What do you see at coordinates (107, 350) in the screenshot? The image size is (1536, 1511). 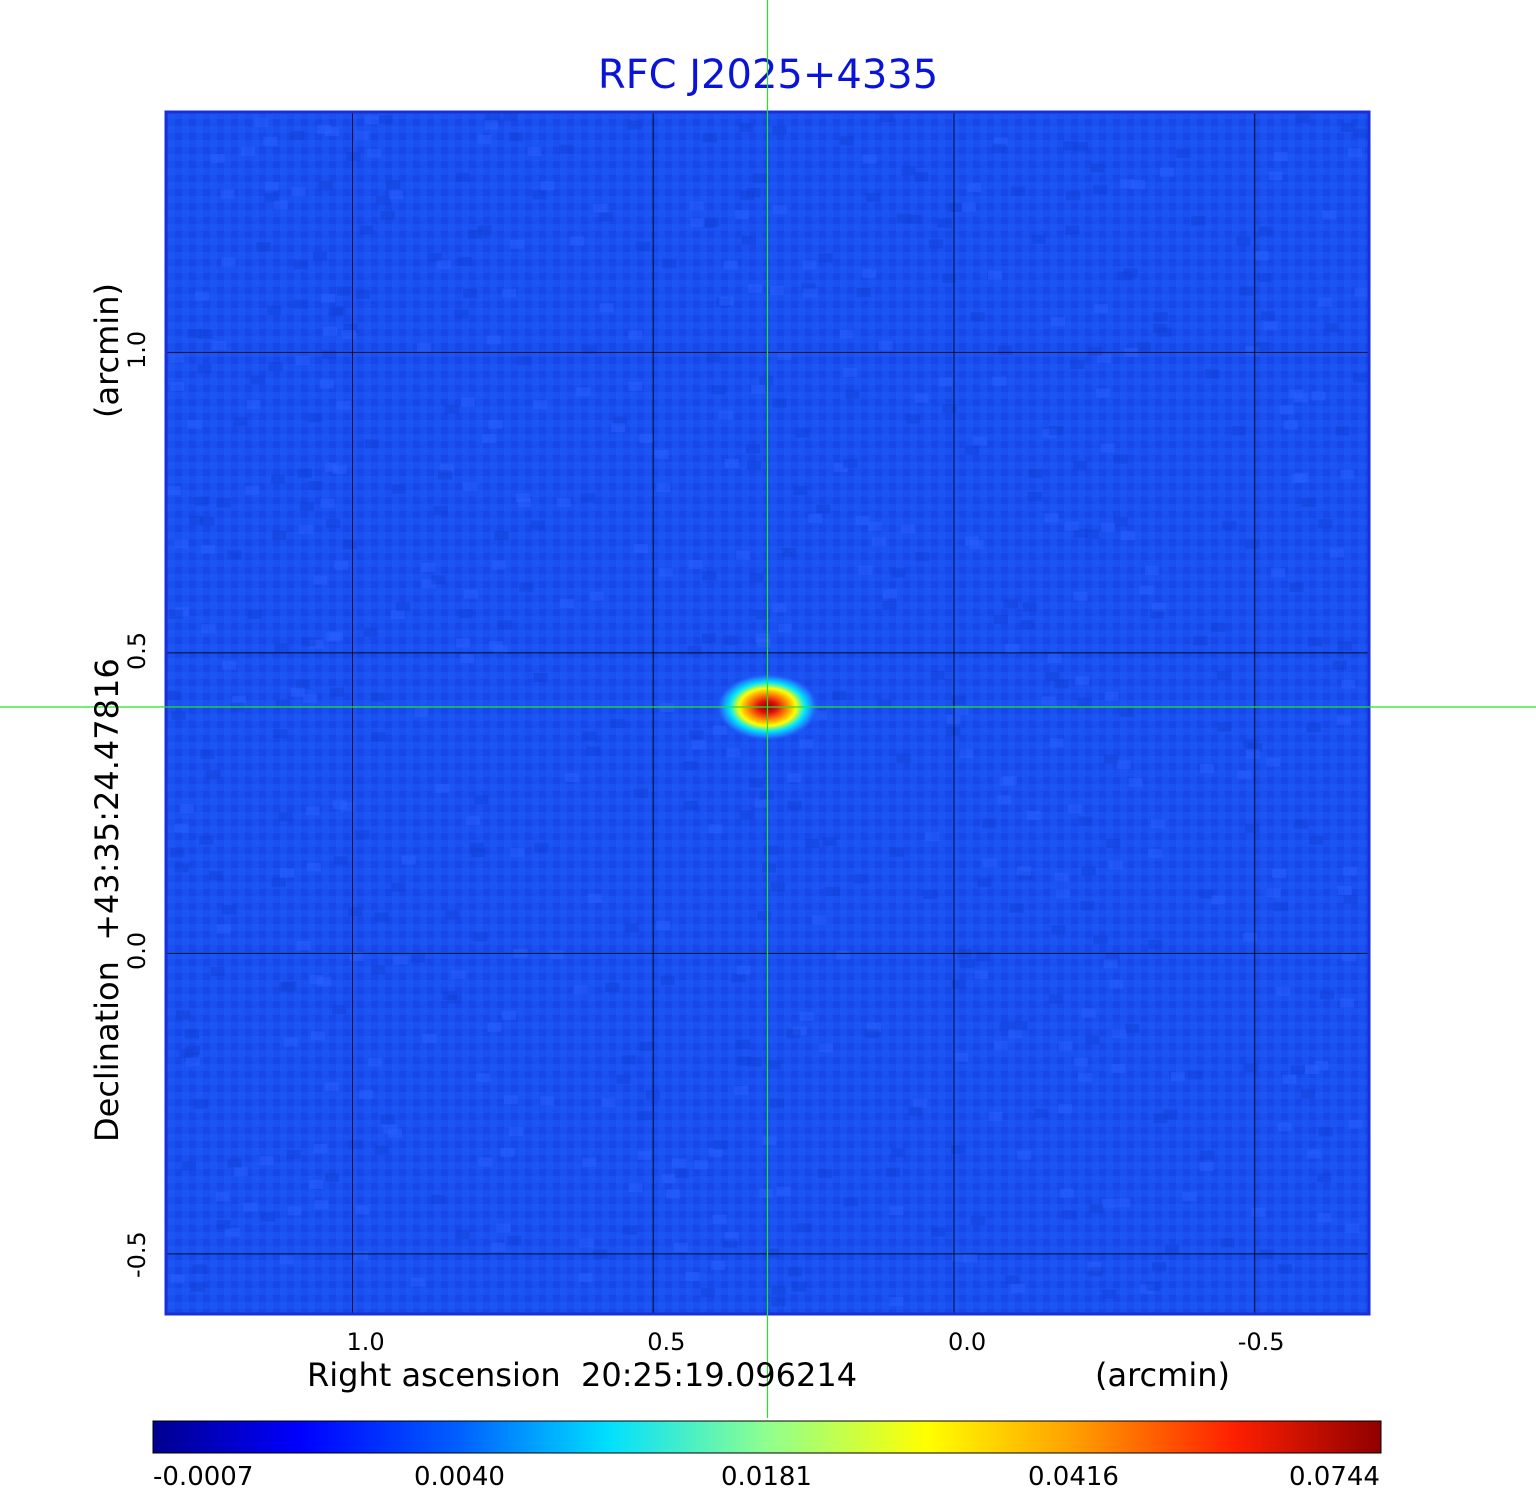 I see `y-axis-unit: (arcmin)` at bounding box center [107, 350].